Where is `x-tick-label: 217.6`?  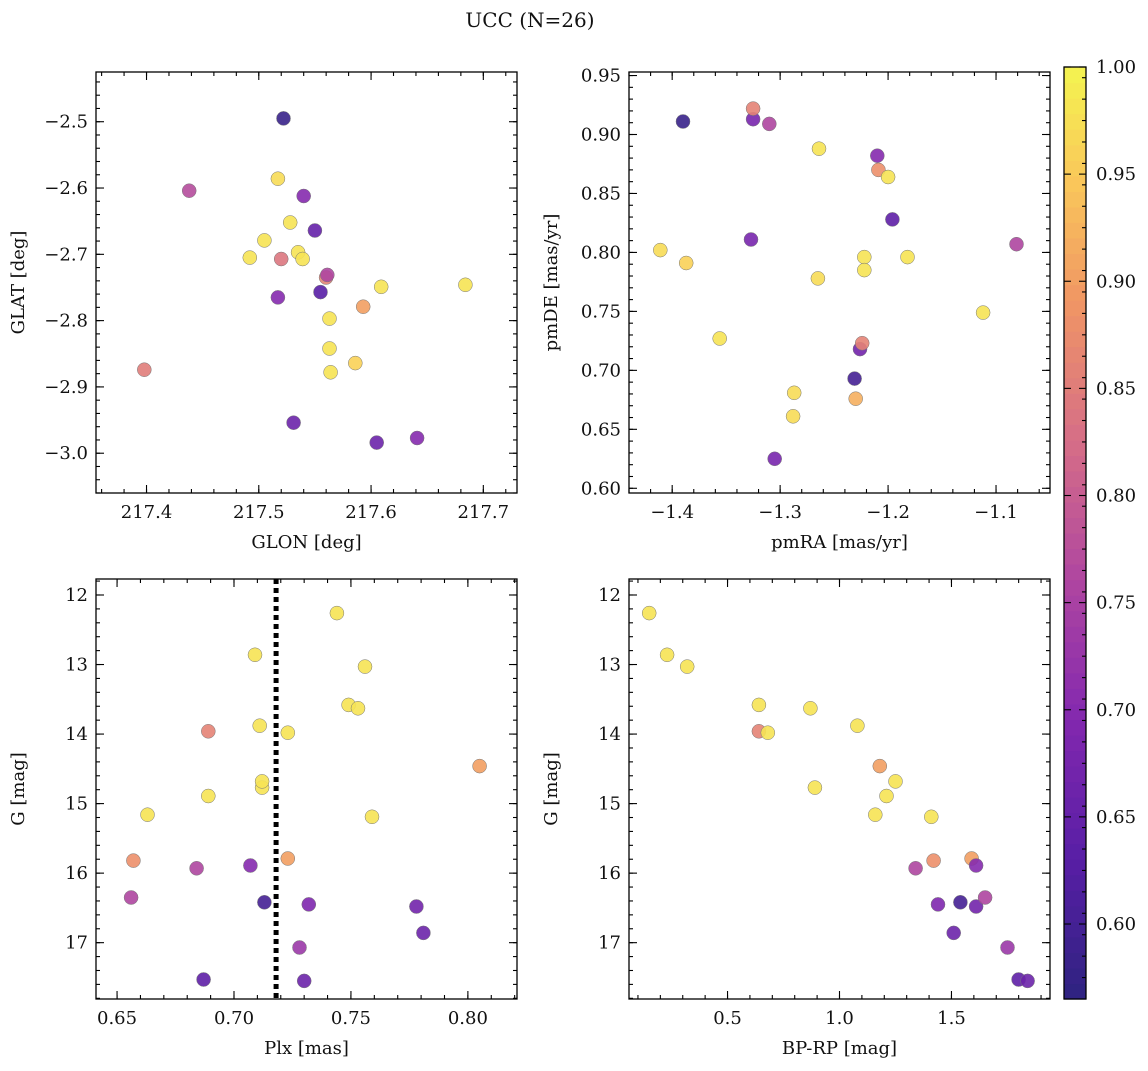 x-tick-label: 217.6 is located at coordinates (371, 512).